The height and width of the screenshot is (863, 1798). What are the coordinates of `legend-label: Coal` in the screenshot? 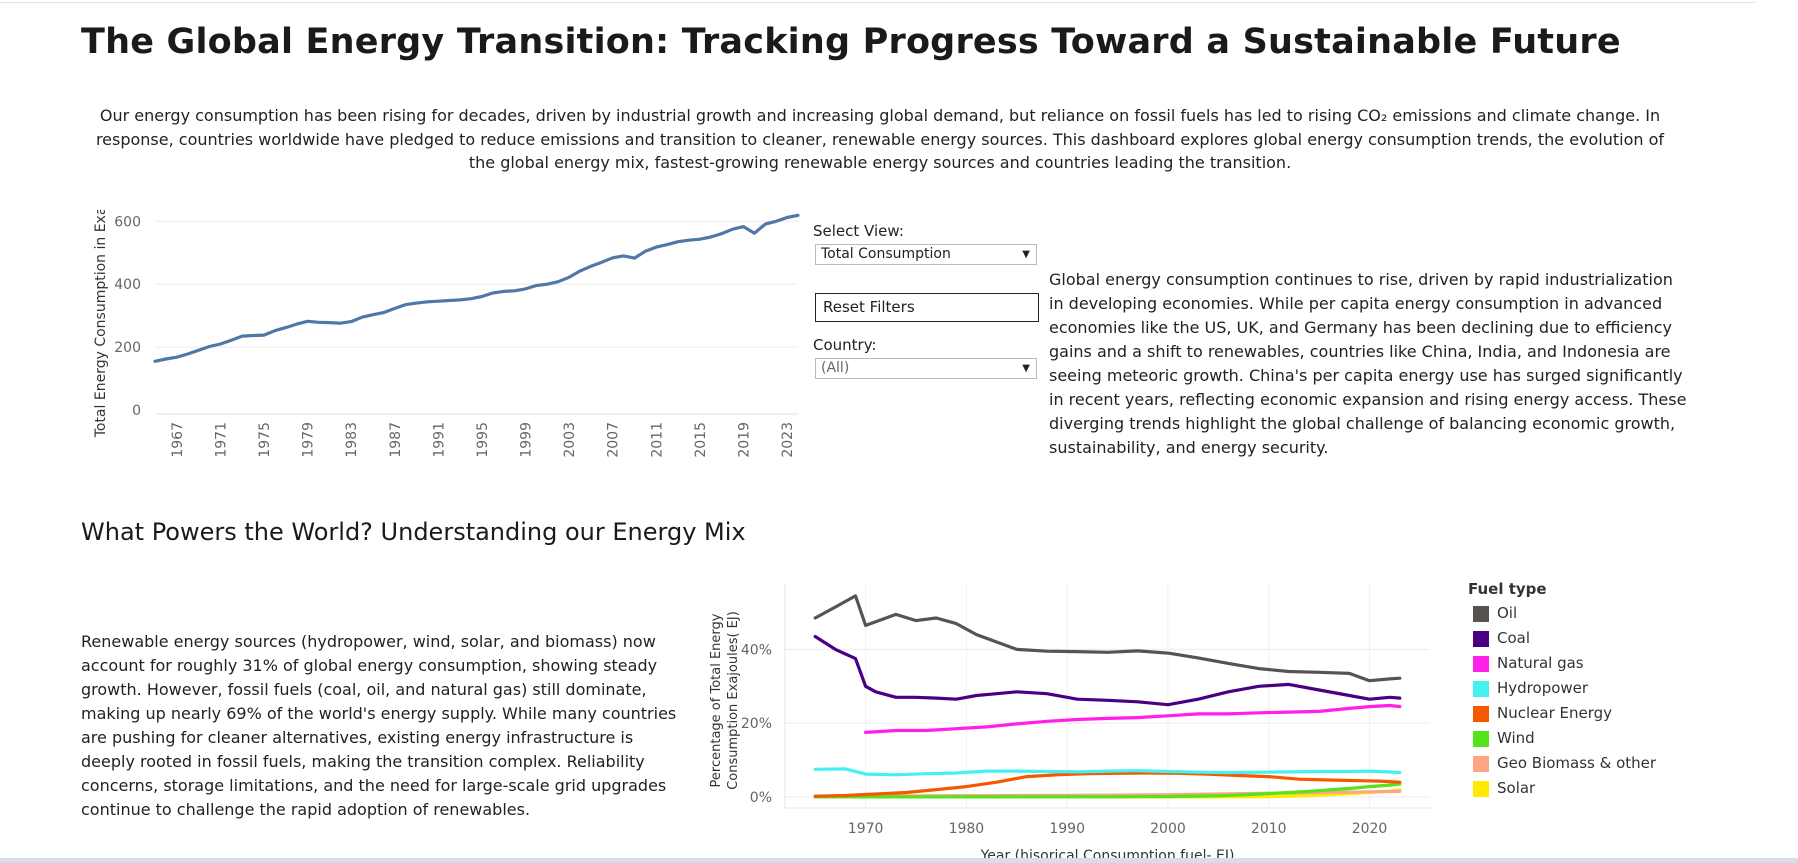 It's located at (1514, 638).